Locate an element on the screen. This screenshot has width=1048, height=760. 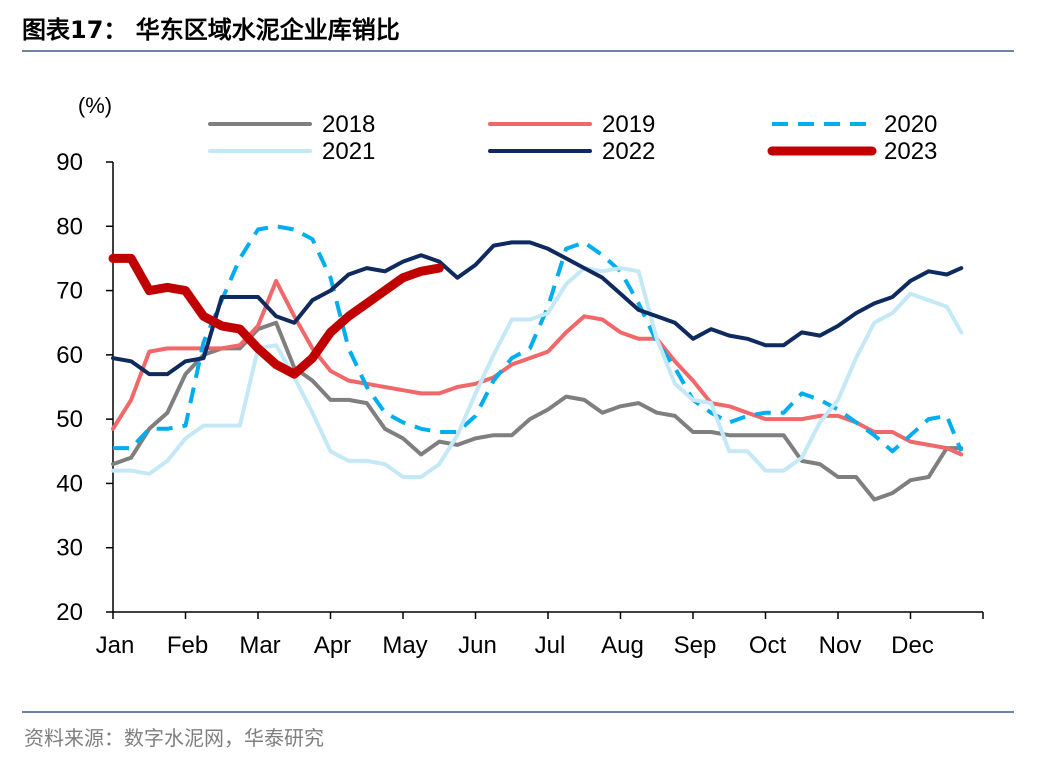
x-tick-label: Feb is located at coordinates (187, 645).